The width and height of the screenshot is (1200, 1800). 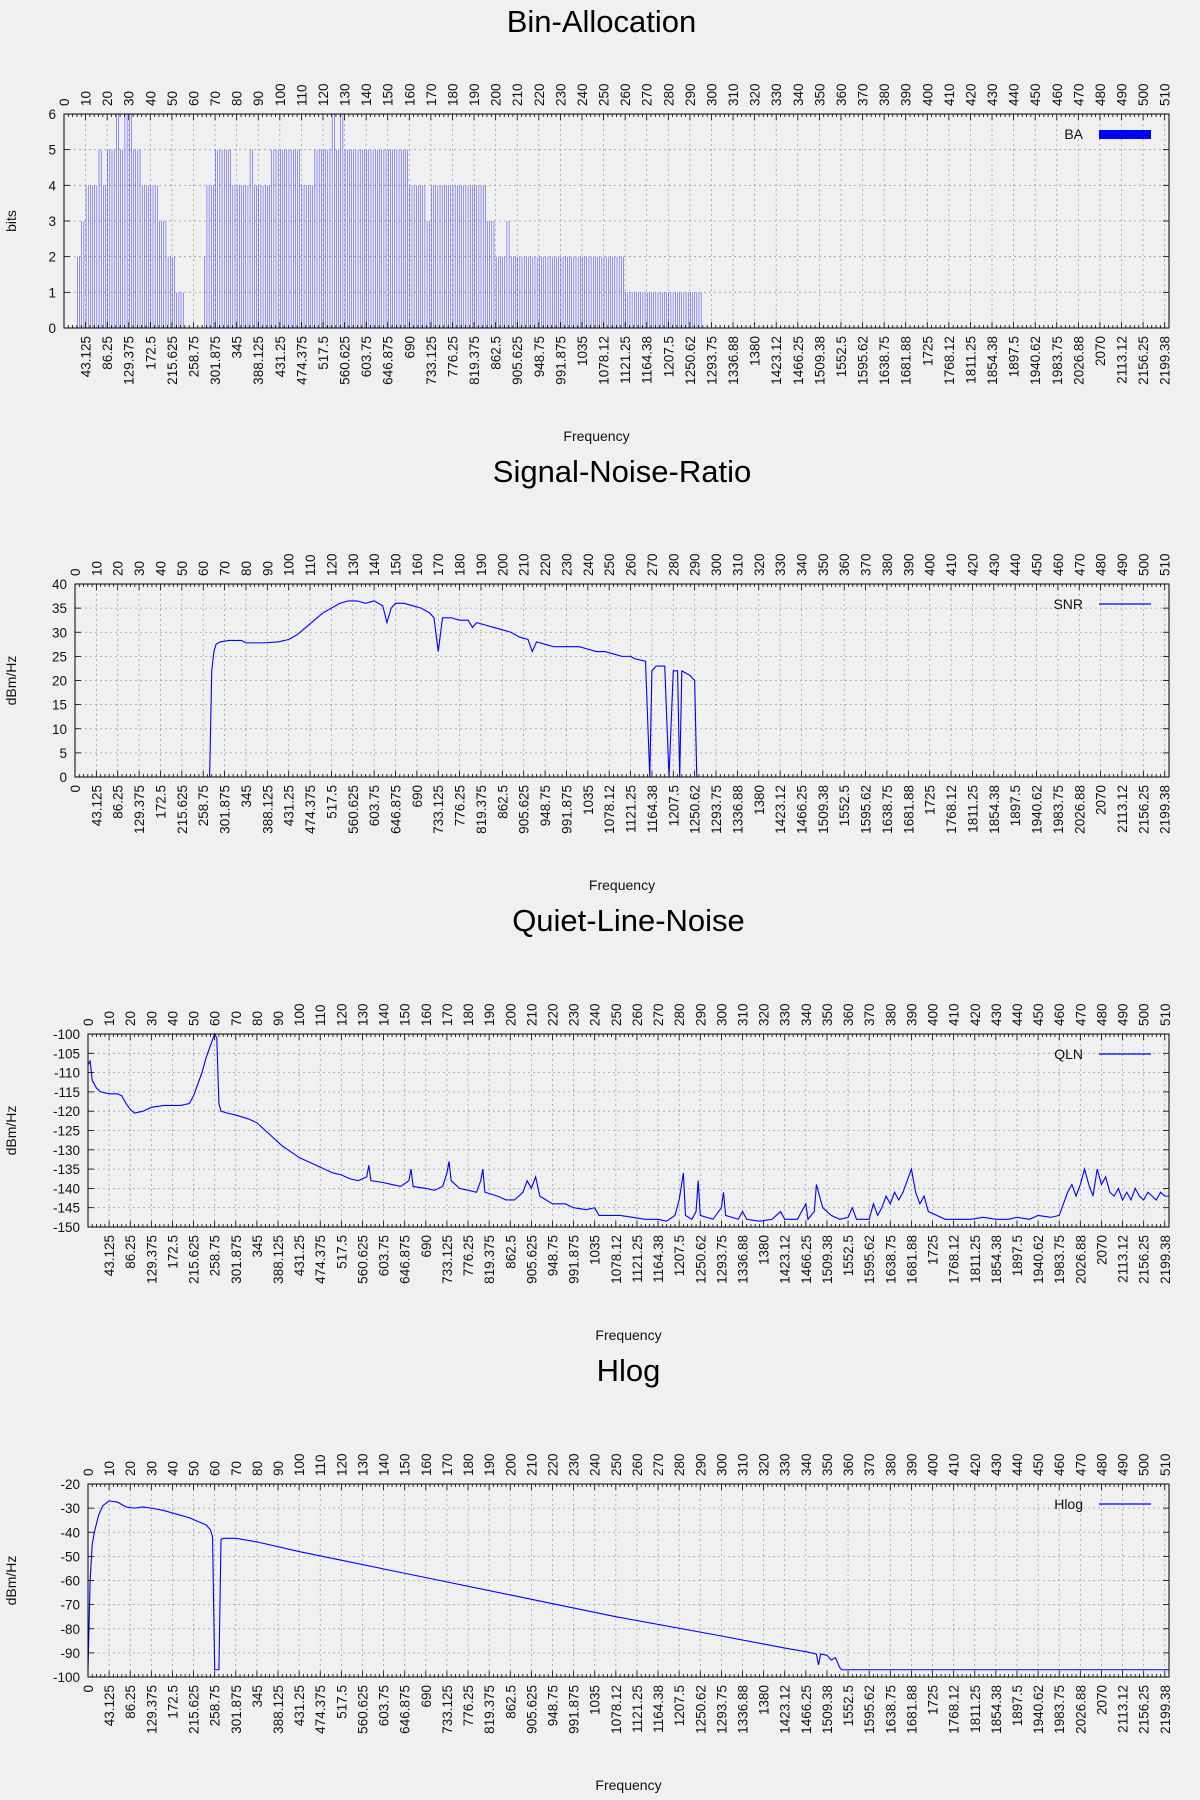 What do you see at coordinates (384, 1255) in the screenshot?
I see `bottom-tick-label: 603.75` at bounding box center [384, 1255].